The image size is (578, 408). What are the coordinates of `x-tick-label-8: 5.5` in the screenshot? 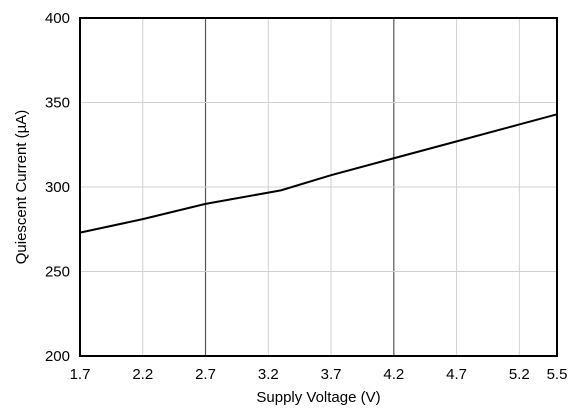 It's located at (557, 374).